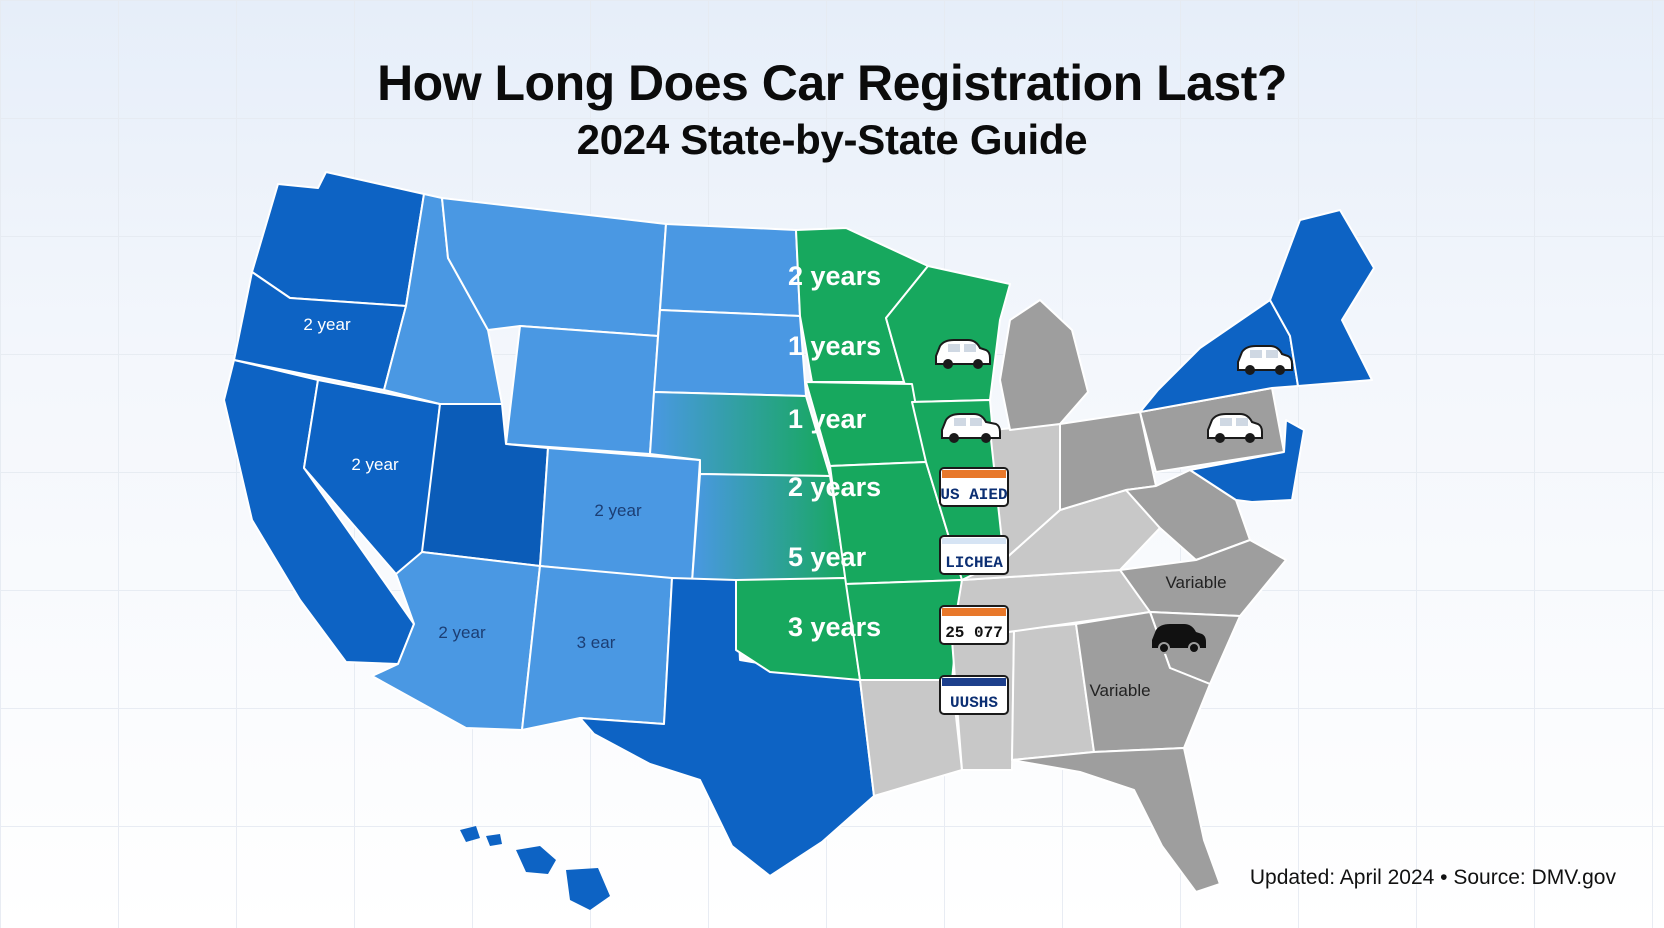 This screenshot has height=928, width=1664. What do you see at coordinates (462, 632) in the screenshot?
I see `label-arizona: 2 year` at bounding box center [462, 632].